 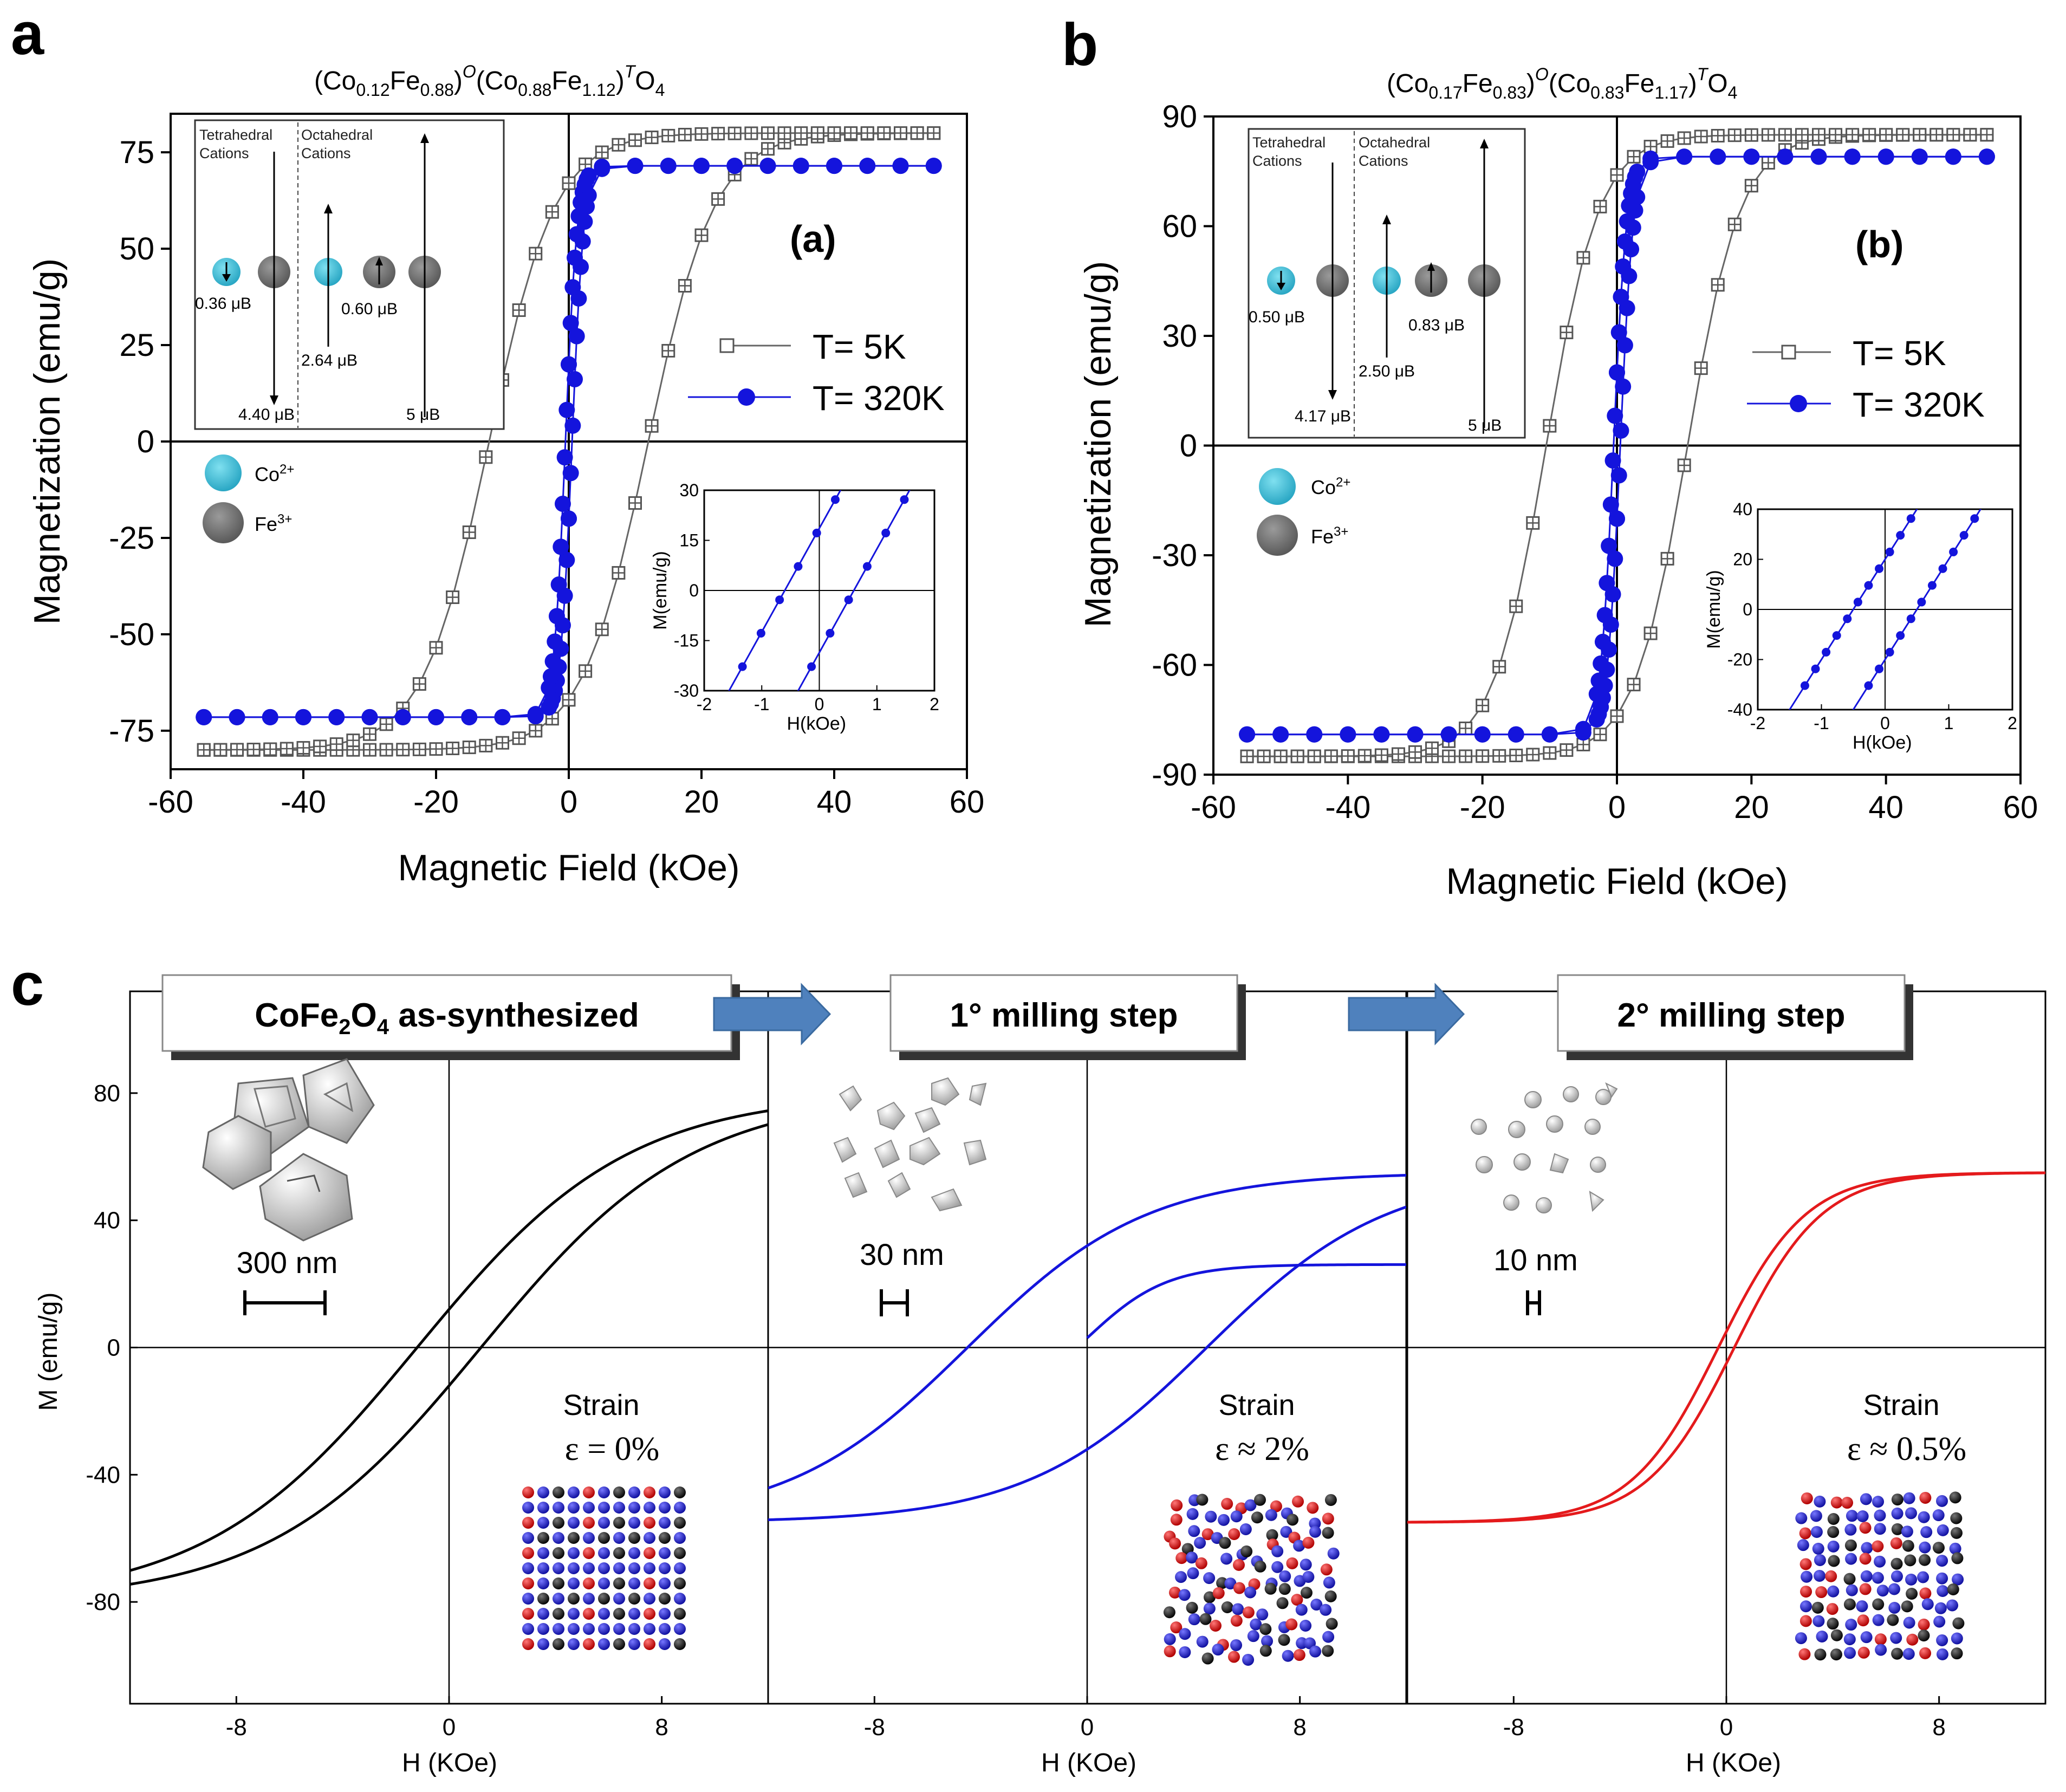 What do you see at coordinates (248, 499) in the screenshot?
I see `ion-legend-a: Co2+ Fe3+` at bounding box center [248, 499].